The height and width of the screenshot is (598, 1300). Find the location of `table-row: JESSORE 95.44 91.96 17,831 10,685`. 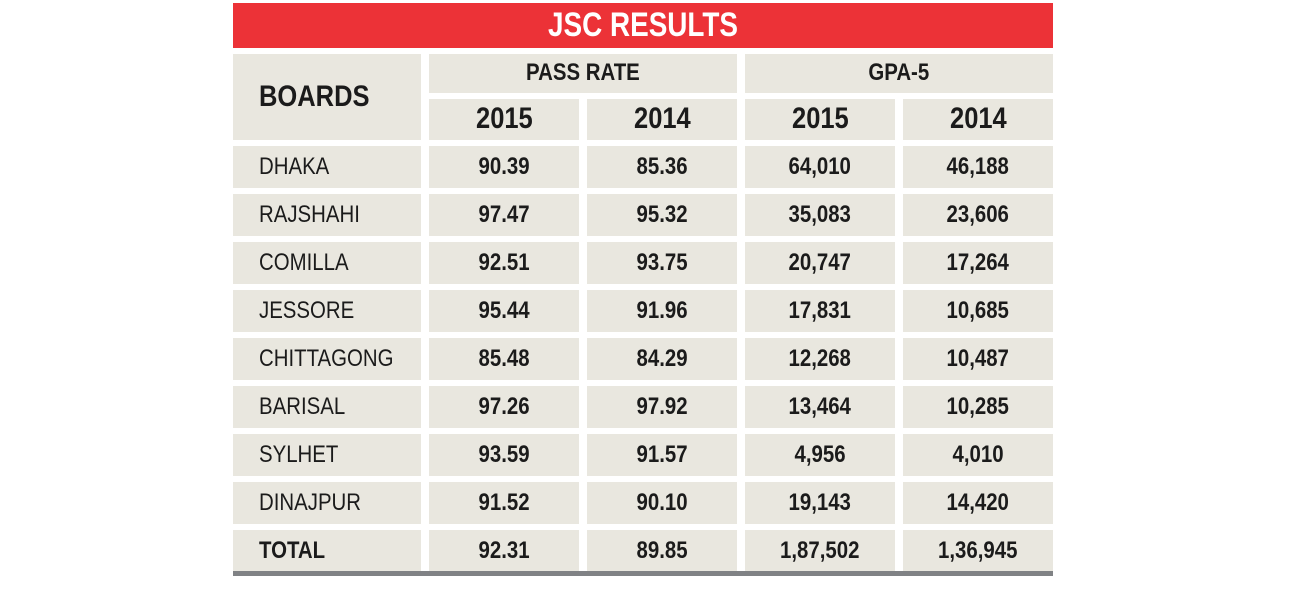

table-row: JESSORE 95.44 91.96 17,831 10,685 is located at coordinates (643, 311).